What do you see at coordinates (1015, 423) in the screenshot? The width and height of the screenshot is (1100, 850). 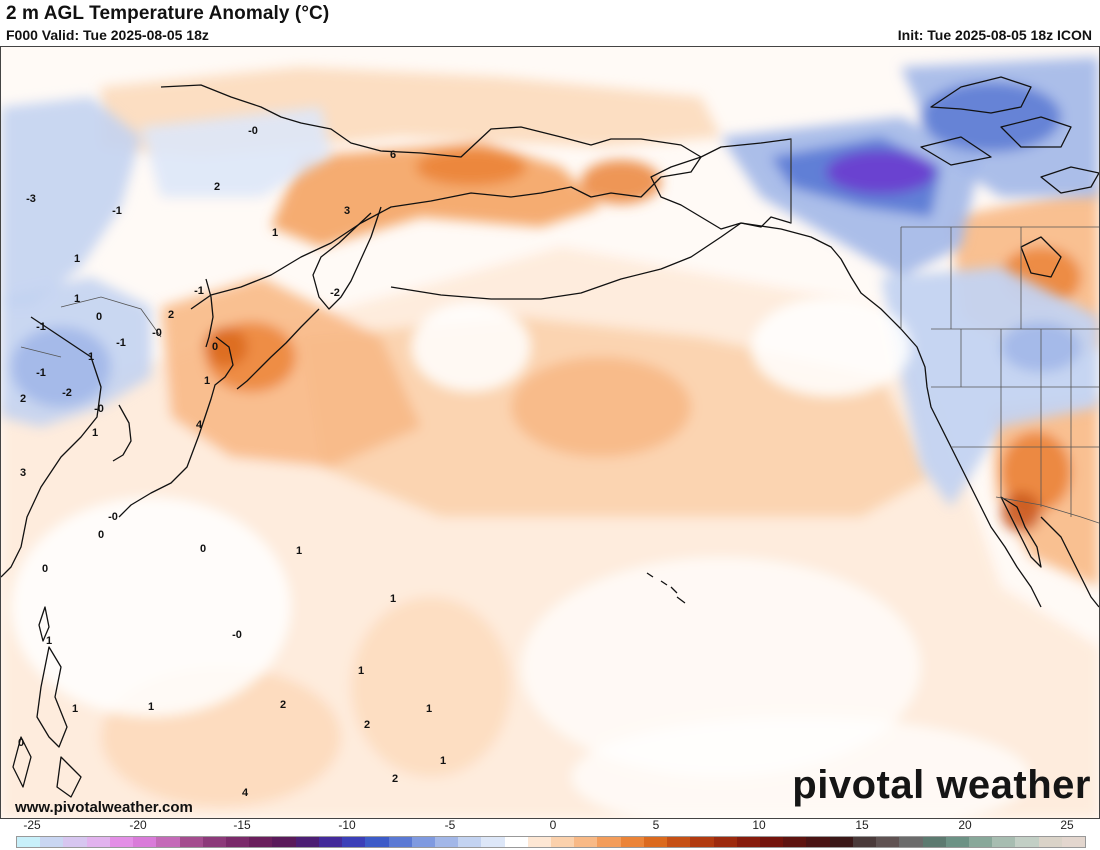 I see `border-us-states` at bounding box center [1015, 423].